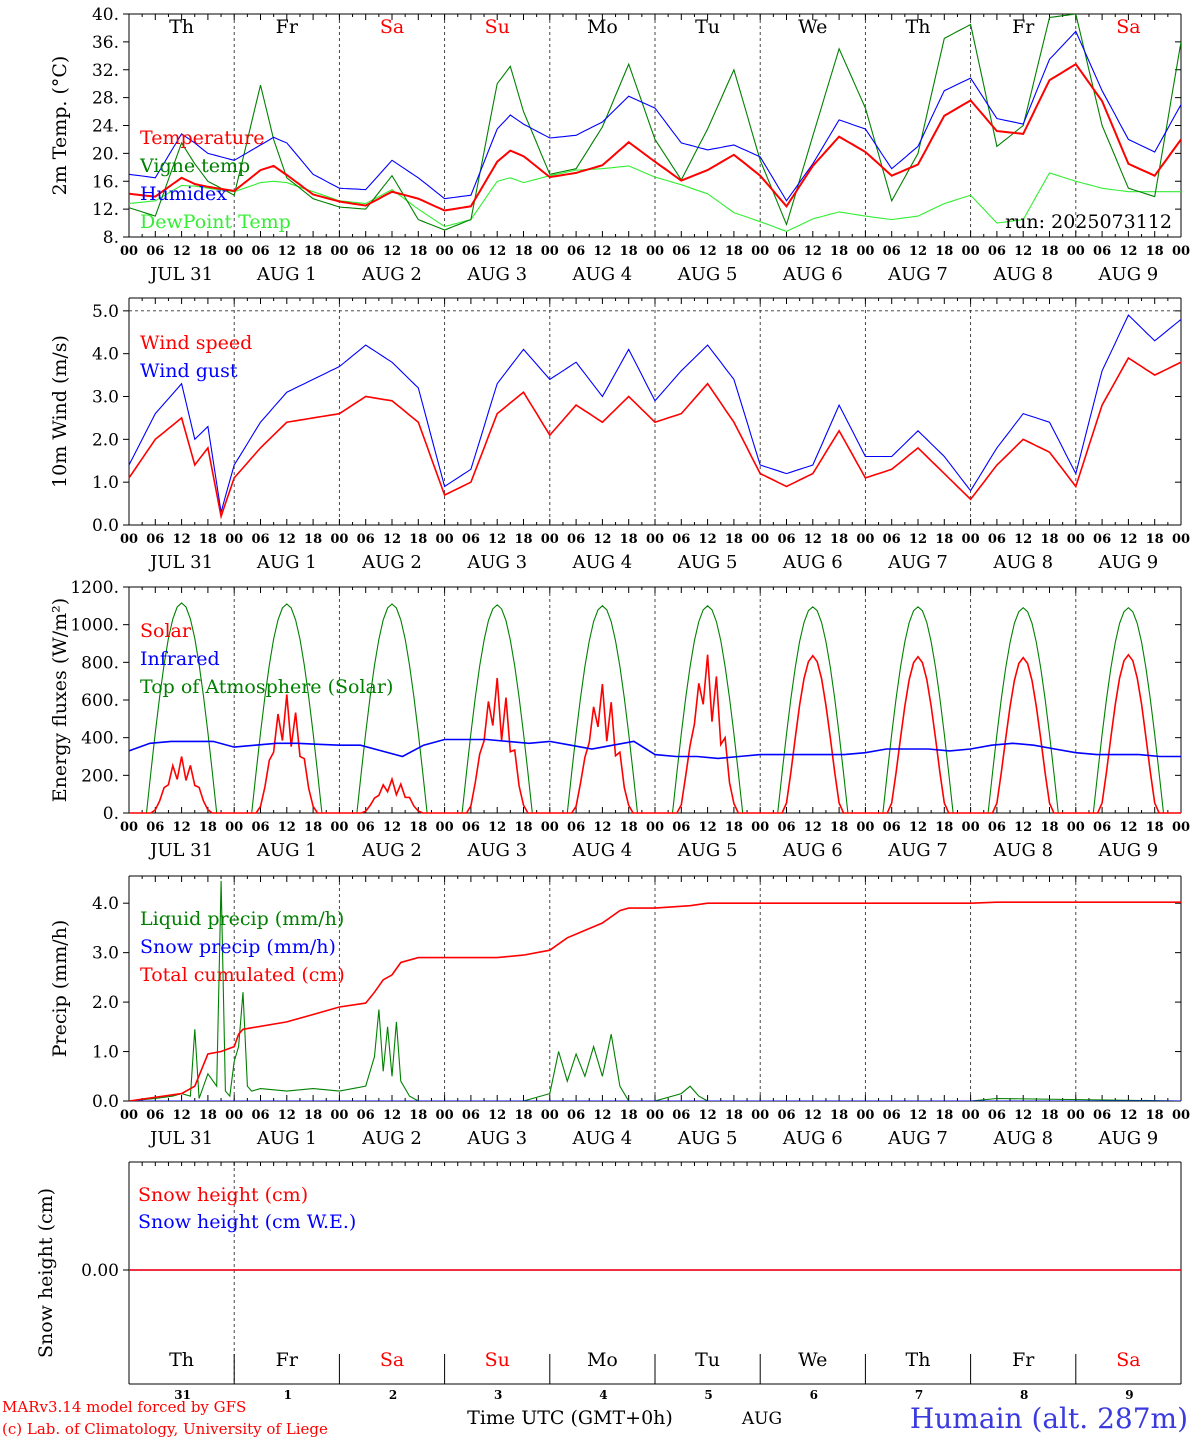 Image resolution: width=1194 pixels, height=1440 pixels. I want to click on weekday-label: Th, so click(181, 27).